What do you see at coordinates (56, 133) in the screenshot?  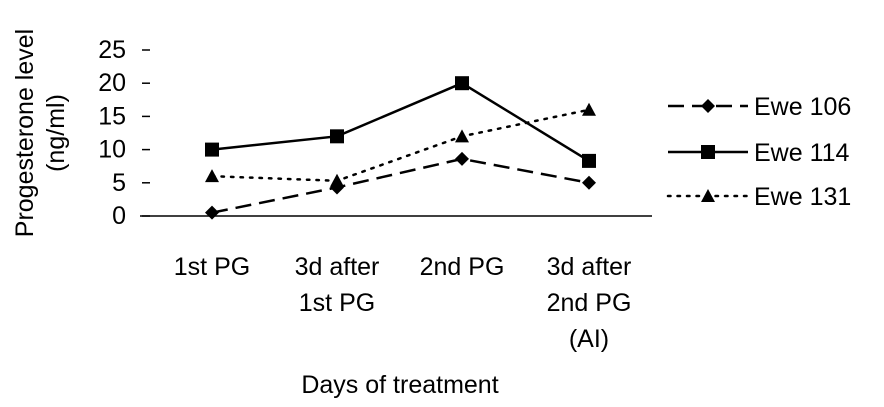 I see `y-axis-title-line: (ng/ml)` at bounding box center [56, 133].